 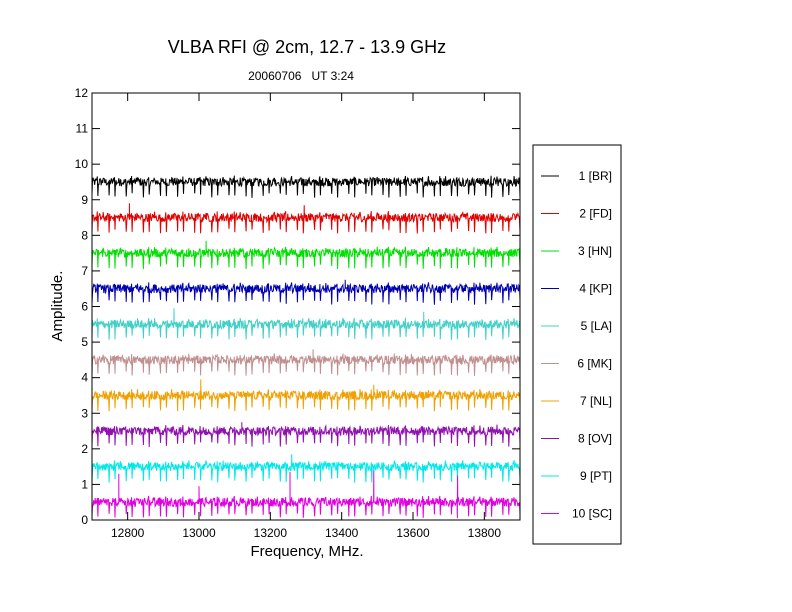 I want to click on y-tick-label: 6, so click(x=84, y=307).